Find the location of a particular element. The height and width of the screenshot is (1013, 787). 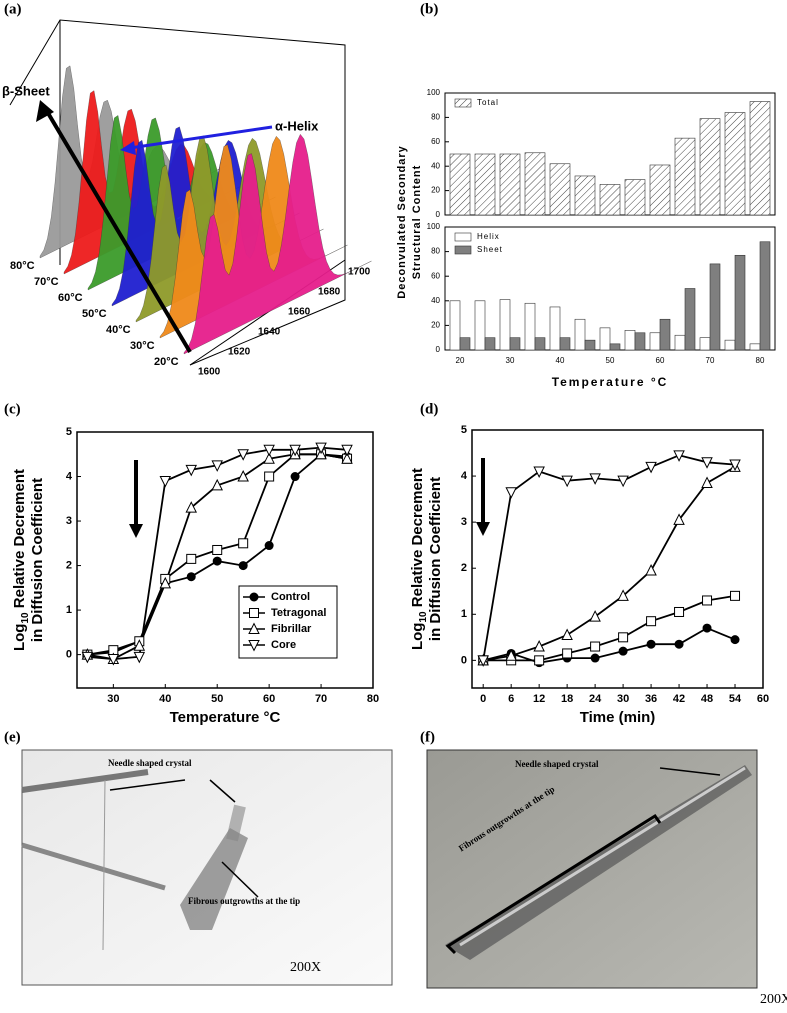

x-tick-label: 36 is located at coordinates (651, 699).